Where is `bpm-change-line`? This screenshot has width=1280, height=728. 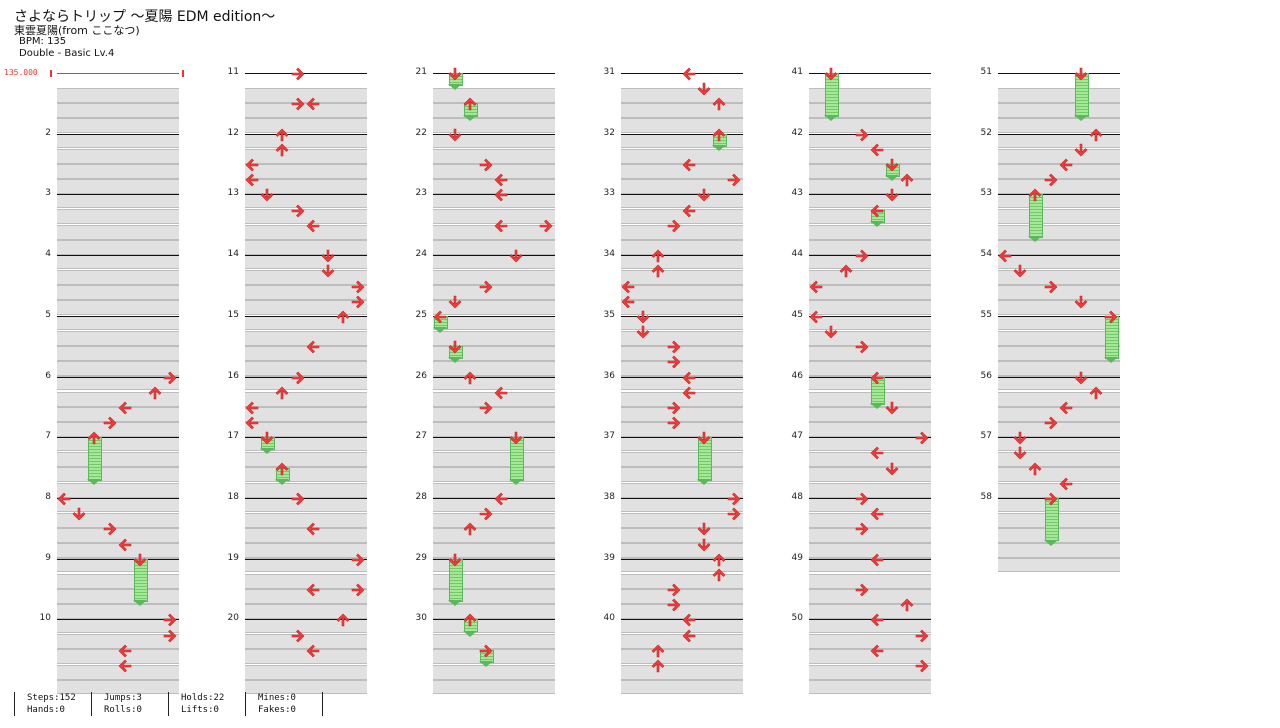
bpm-change-line is located at coordinates (118, 73).